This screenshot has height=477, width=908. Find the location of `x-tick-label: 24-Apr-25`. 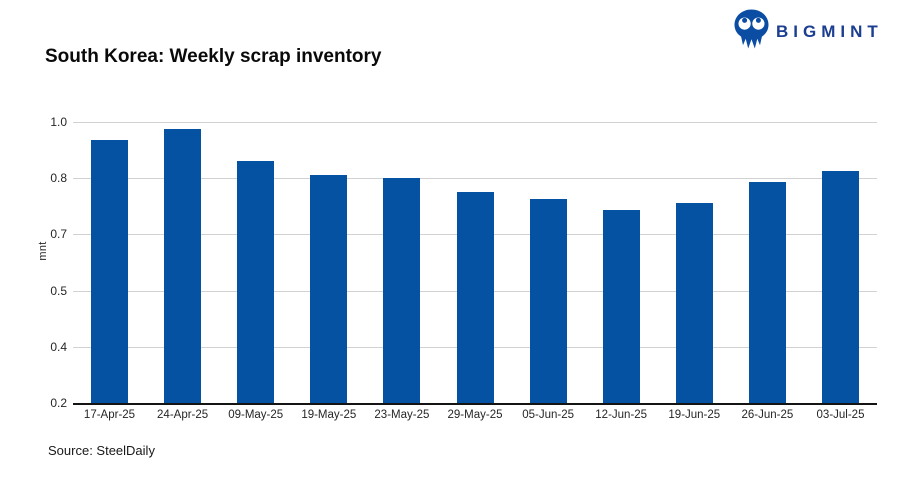

x-tick-label: 24-Apr-25 is located at coordinates (183, 415).